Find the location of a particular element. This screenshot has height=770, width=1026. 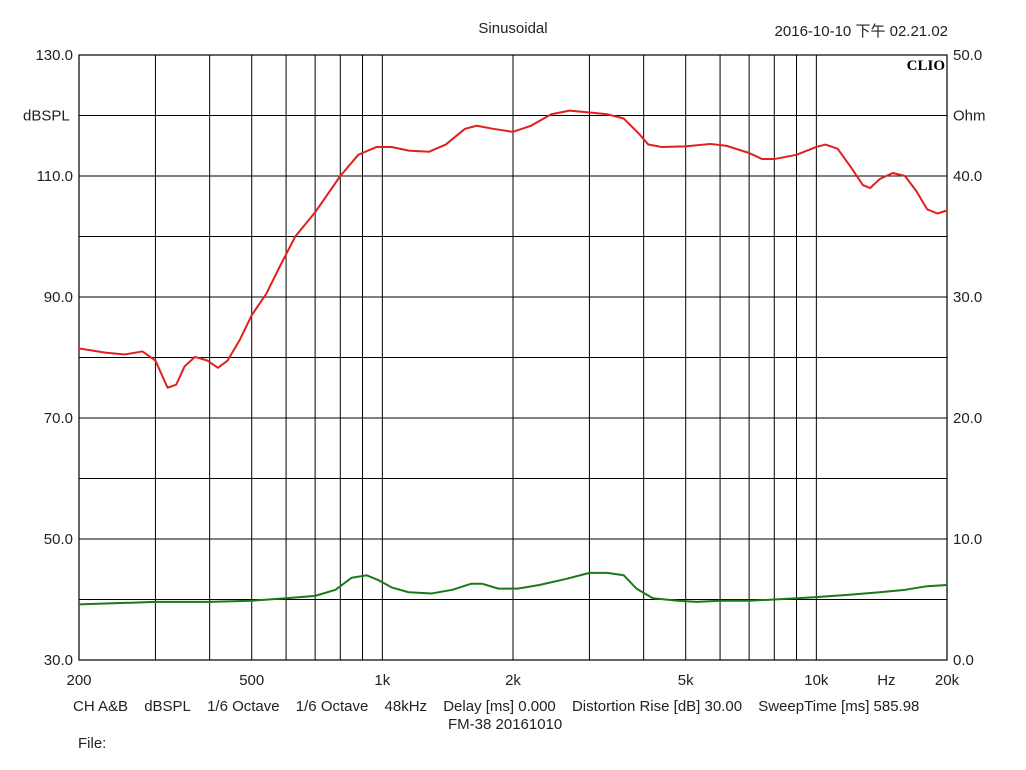

y-right-tick-label: 40.0 is located at coordinates (967, 176).